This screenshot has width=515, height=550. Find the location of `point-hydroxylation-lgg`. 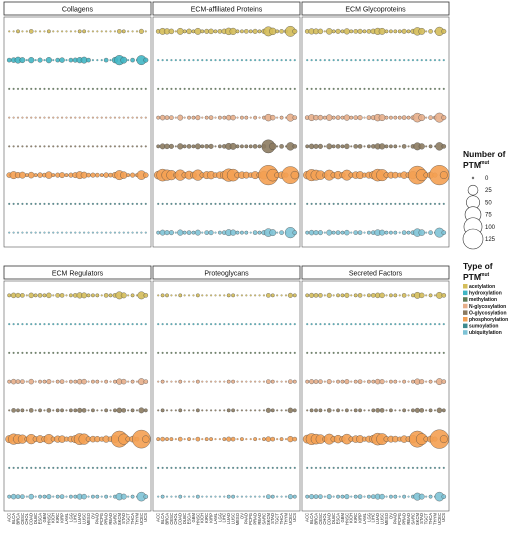

point-hydroxylation-lgg is located at coordinates (71, 60).